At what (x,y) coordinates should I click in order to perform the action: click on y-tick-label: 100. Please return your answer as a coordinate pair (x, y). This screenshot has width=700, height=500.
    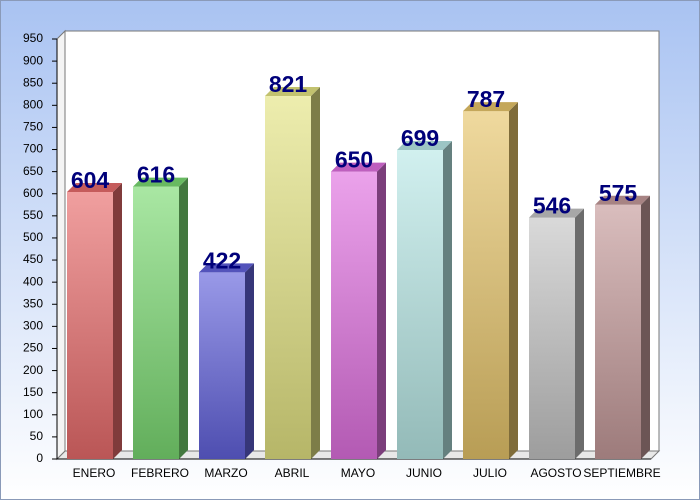
    Looking at the image, I should click on (33, 414).